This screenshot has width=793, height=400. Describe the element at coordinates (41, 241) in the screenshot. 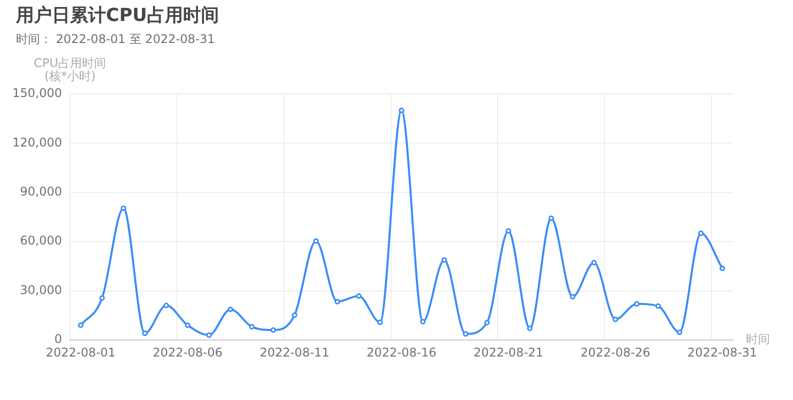

I see `y-tick-label: 60,000` at that location.